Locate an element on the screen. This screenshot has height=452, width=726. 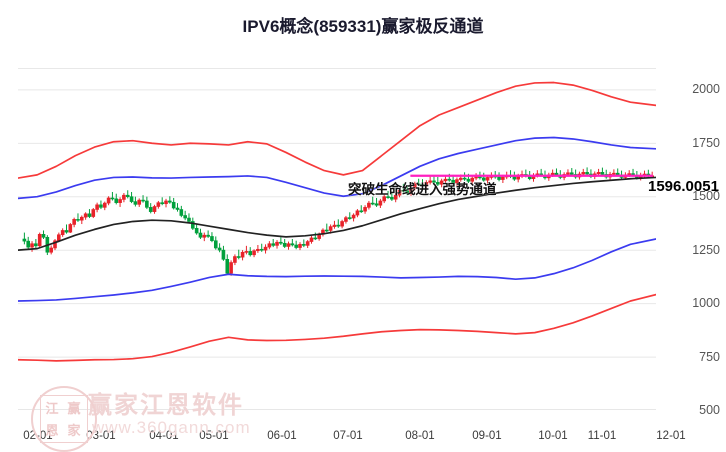
y-axis-tick-label: 1250 is located at coordinates (706, 249).